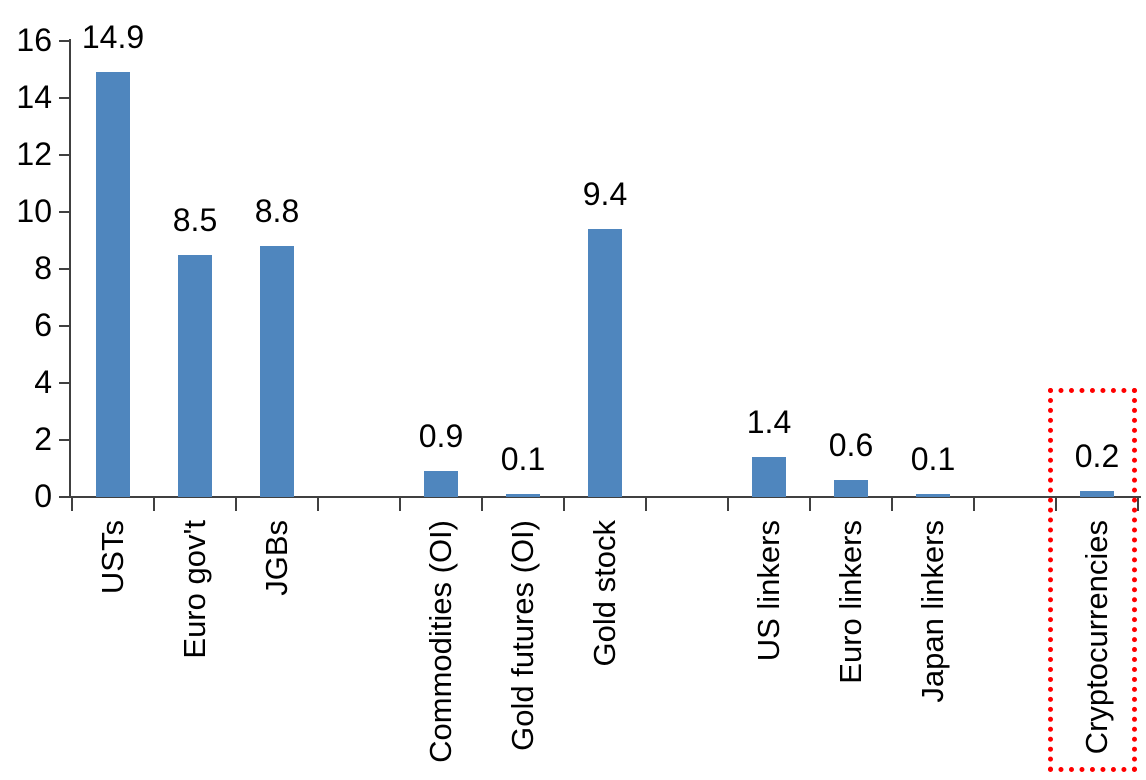 This screenshot has height=780, width=1146. Describe the element at coordinates (34, 211) in the screenshot. I see `y-tick-label: 10` at that location.